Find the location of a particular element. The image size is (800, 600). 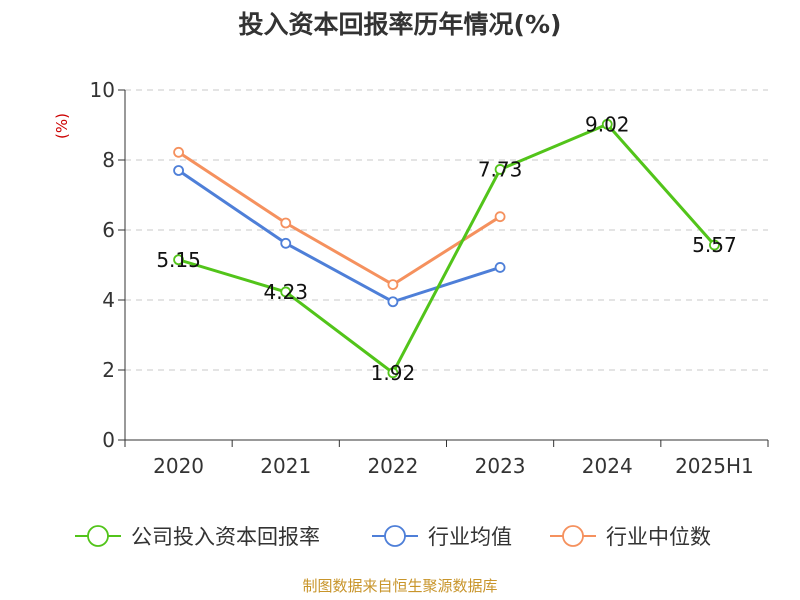

legend: 公司投入资本回报率 行业均值 行业中位数 is located at coordinates (393, 537).